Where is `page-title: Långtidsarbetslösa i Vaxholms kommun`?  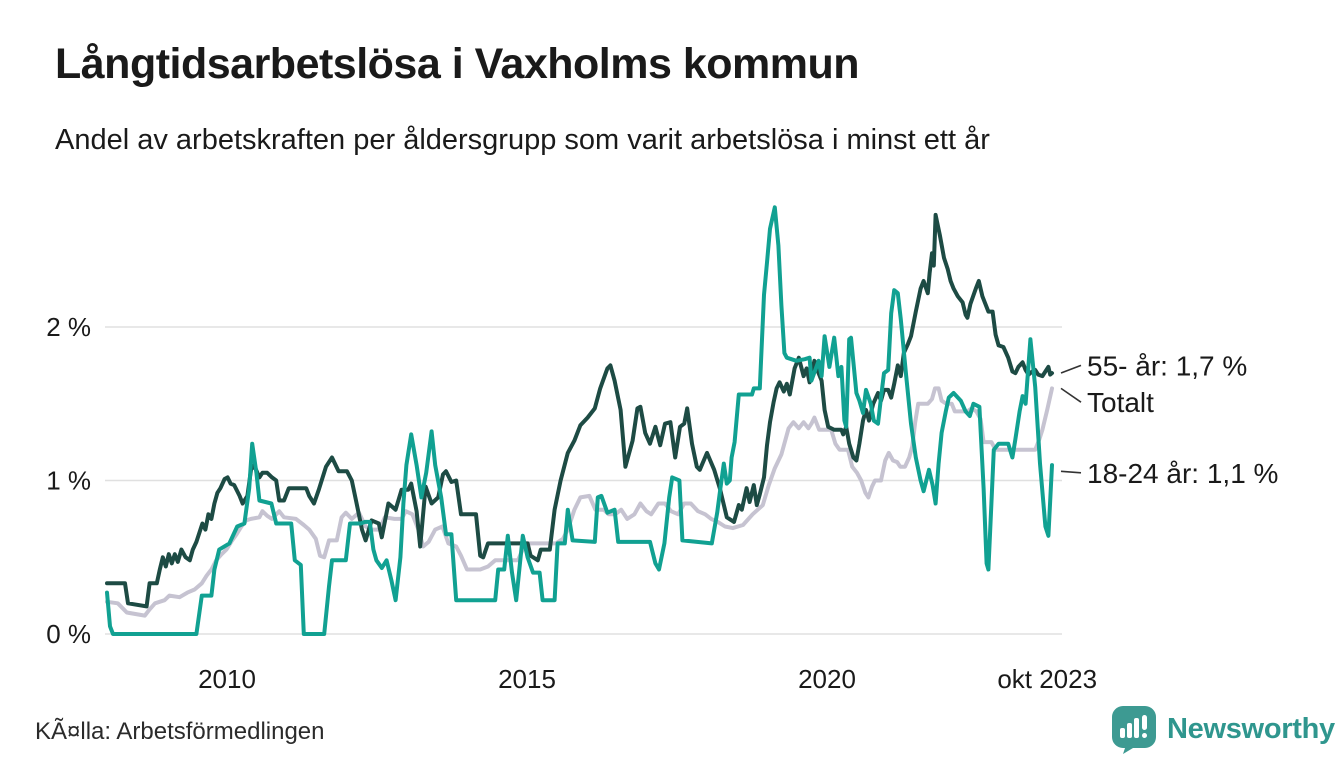
page-title: Långtidsarbetslösa i Vaxholms kommun is located at coordinates (457, 64).